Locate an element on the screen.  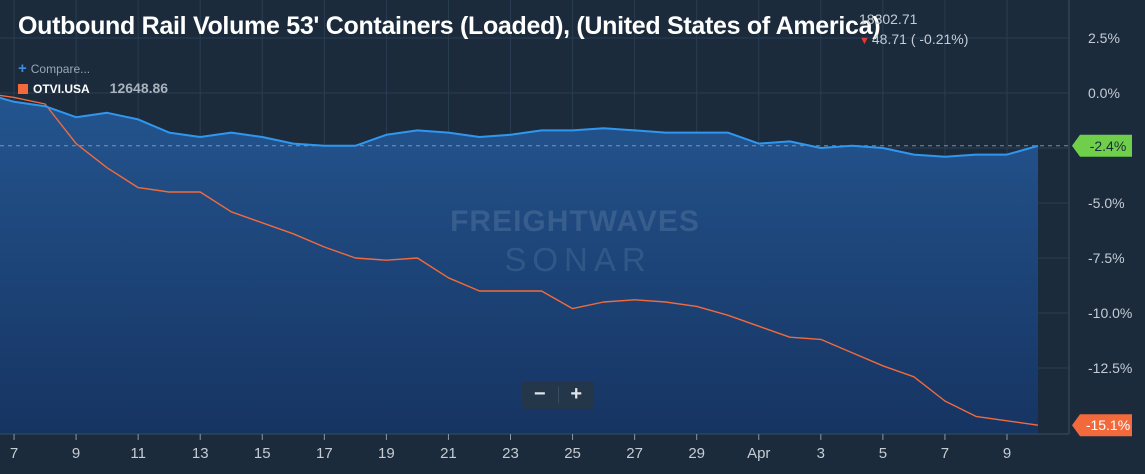
price-change: ▼ 48.71 ( -0.21%) is located at coordinates (913, 39).